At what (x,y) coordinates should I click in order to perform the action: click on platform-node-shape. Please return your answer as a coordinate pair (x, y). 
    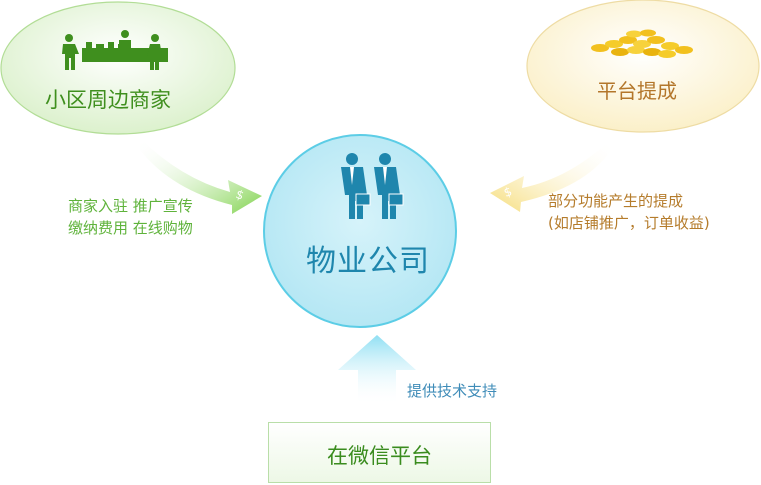
    Looking at the image, I should click on (643, 66).